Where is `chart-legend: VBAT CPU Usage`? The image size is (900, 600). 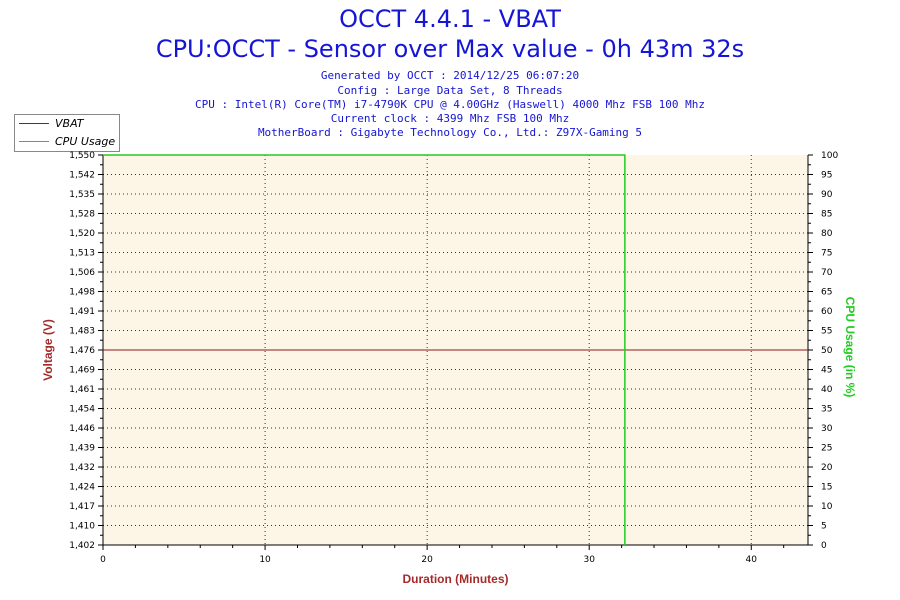
chart-legend: VBAT CPU Usage is located at coordinates (67, 133).